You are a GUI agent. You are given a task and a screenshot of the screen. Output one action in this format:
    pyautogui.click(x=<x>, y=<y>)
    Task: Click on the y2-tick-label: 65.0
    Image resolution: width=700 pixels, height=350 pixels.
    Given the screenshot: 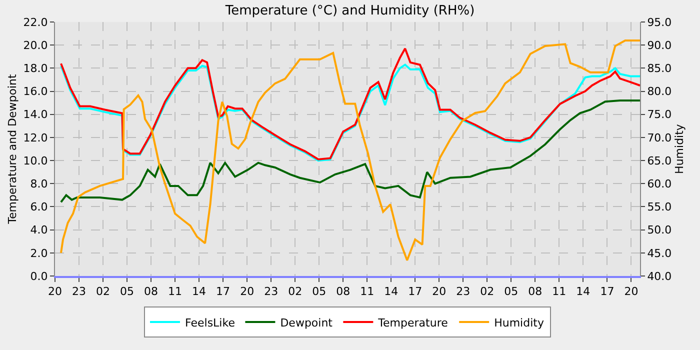 What is the action you would take?
    pyautogui.click(x=659, y=161)
    